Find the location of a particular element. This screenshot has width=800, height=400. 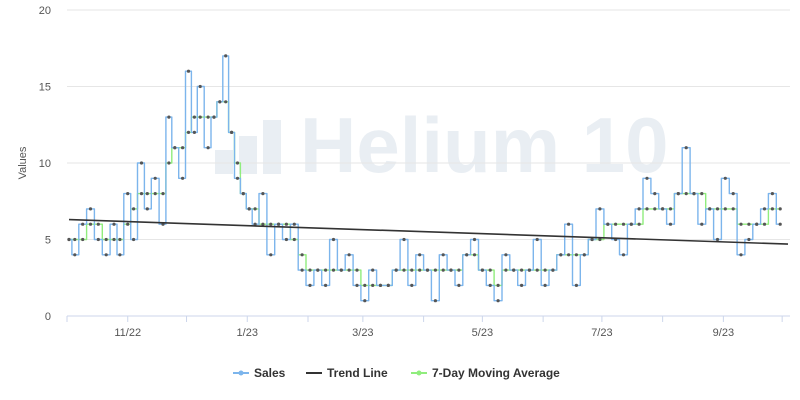

legend-item-trend-line: Trend Line is located at coordinates (347, 373).